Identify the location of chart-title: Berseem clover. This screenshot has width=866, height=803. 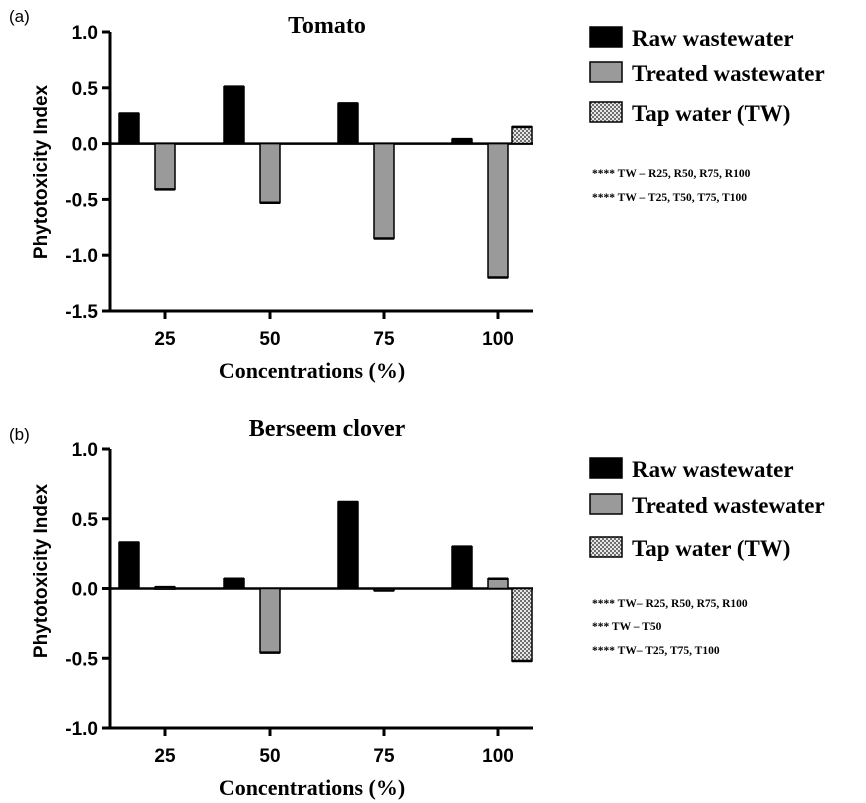
(327, 429).